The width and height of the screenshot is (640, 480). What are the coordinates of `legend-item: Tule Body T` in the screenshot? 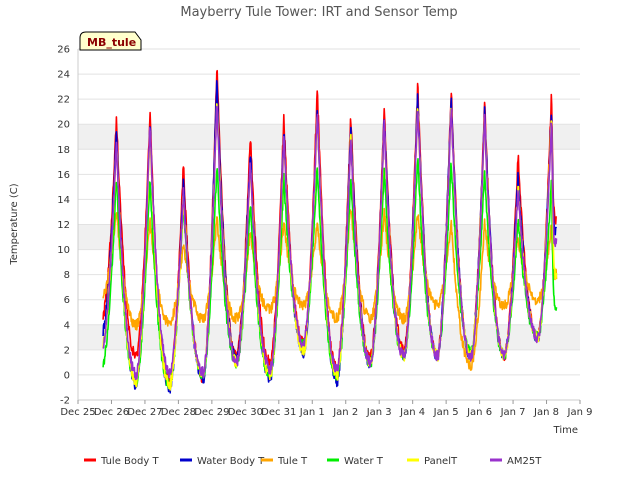 It's located at (121, 461).